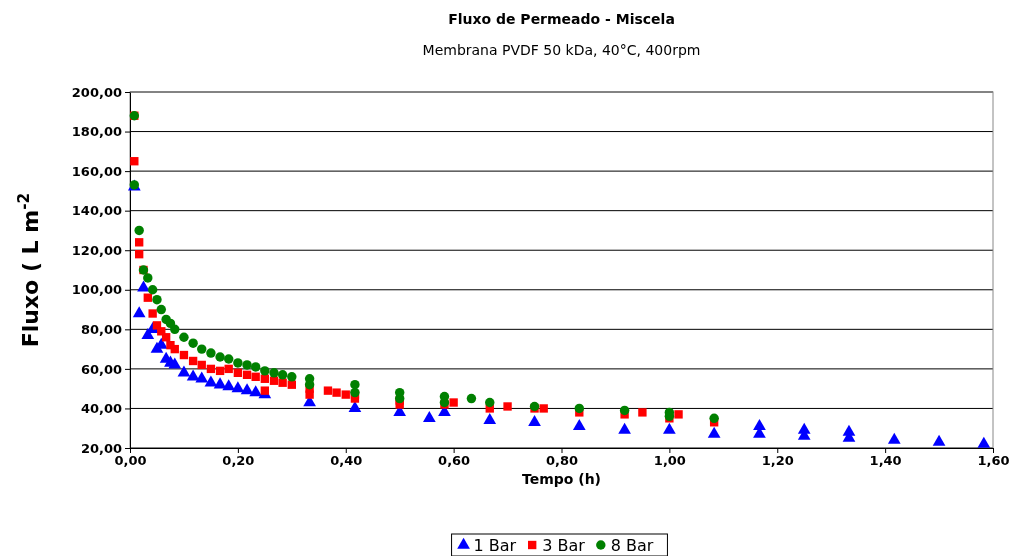 Image resolution: width=1018 pixels, height=556 pixels. I want to click on x-axis-title: Tempo (h), so click(561, 479).